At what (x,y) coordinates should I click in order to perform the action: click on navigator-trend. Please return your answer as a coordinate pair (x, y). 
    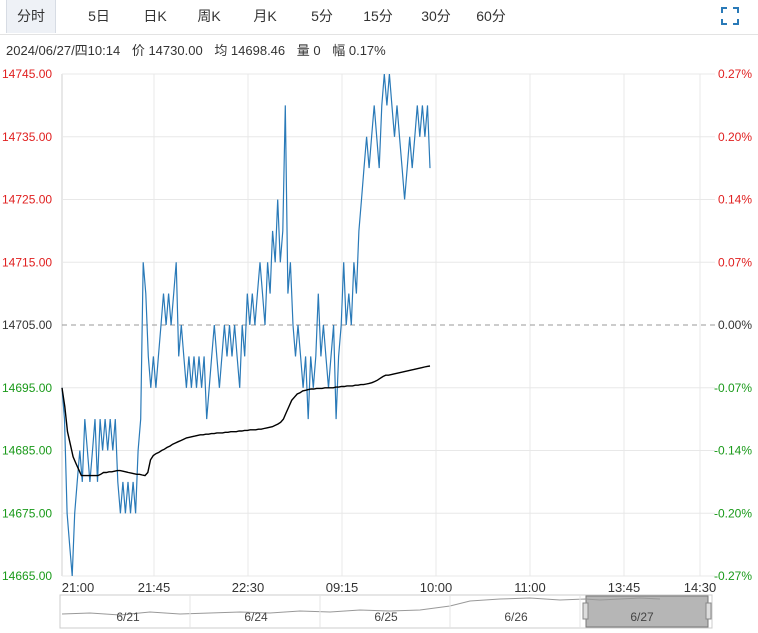
    Looking at the image, I should click on (361, 606).